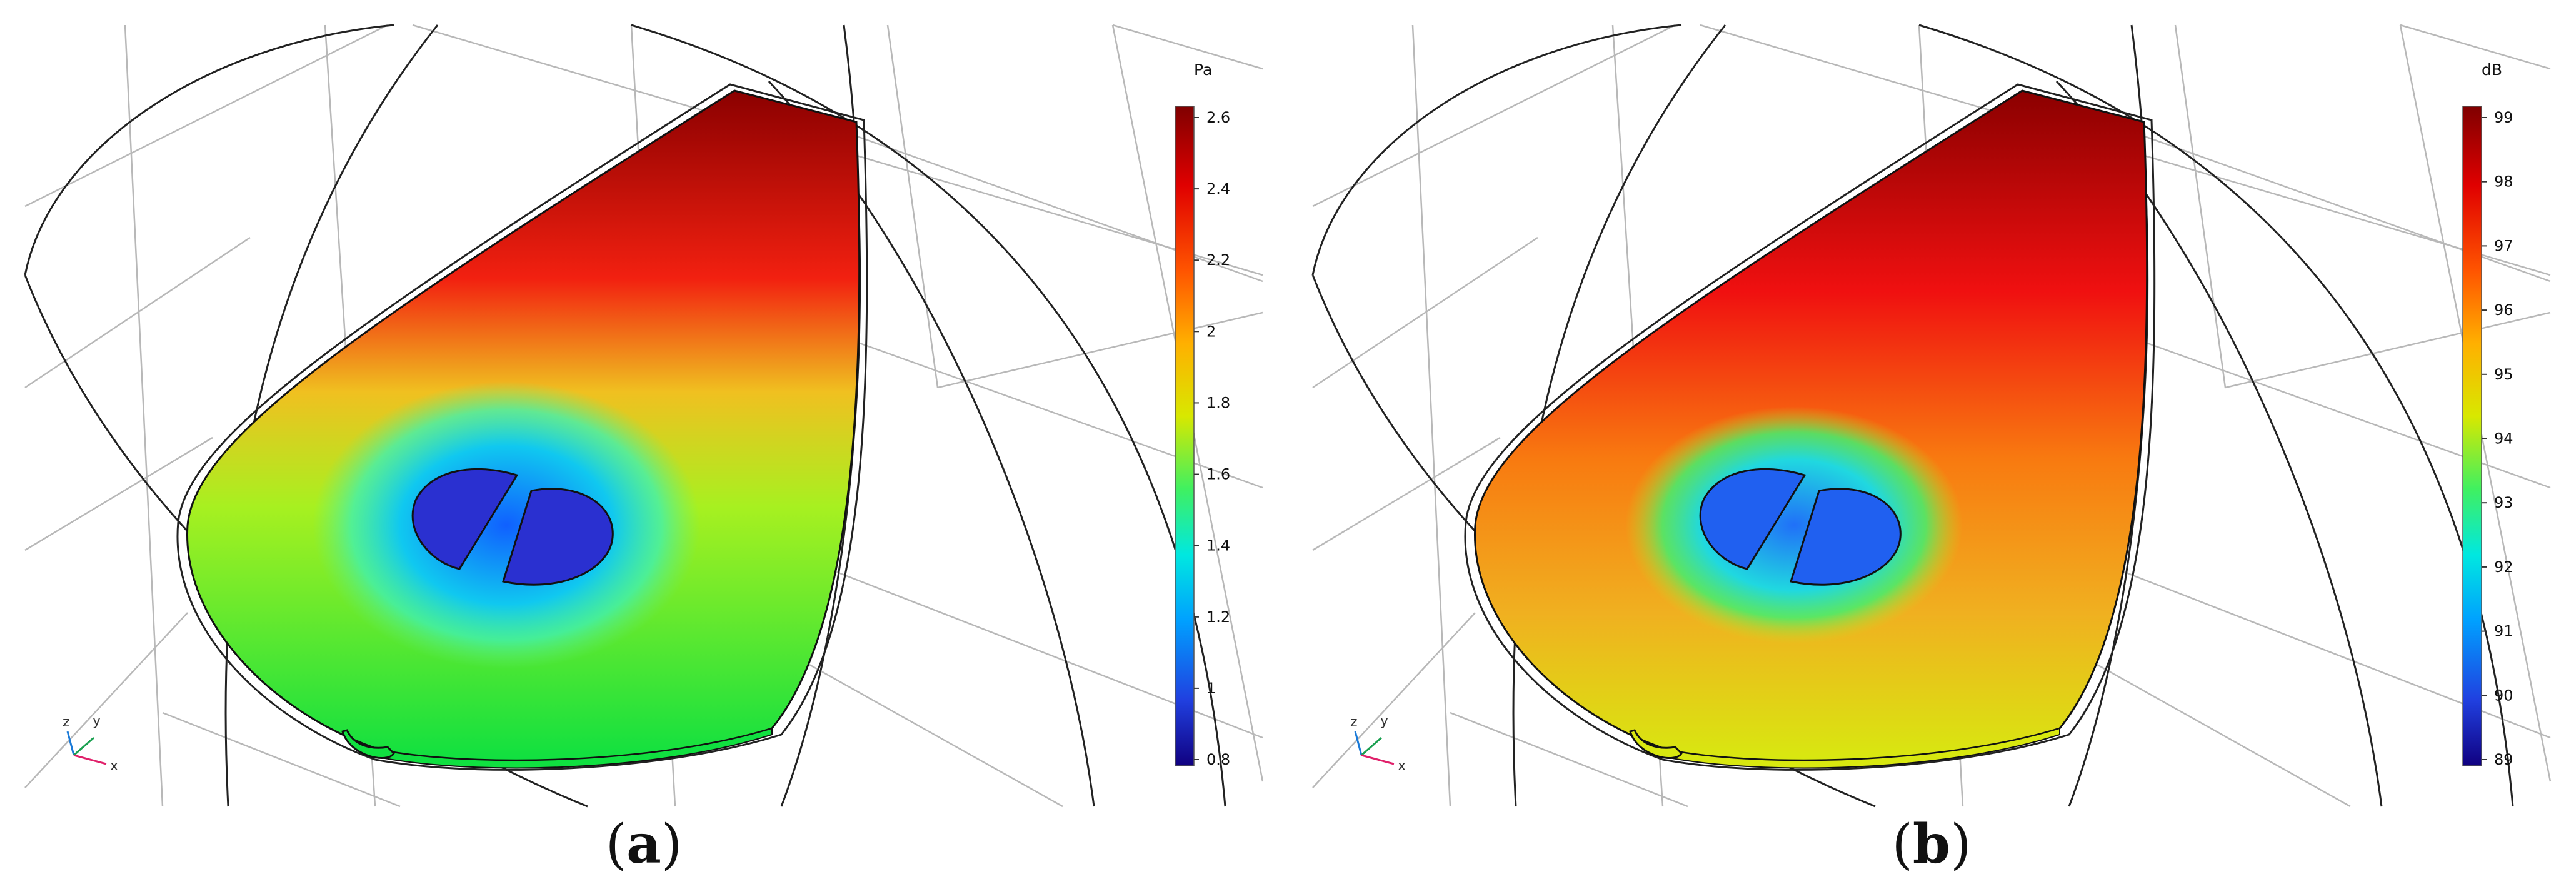  Describe the element at coordinates (2503, 567) in the screenshot. I see `colorbar-tick-label: 92` at that location.